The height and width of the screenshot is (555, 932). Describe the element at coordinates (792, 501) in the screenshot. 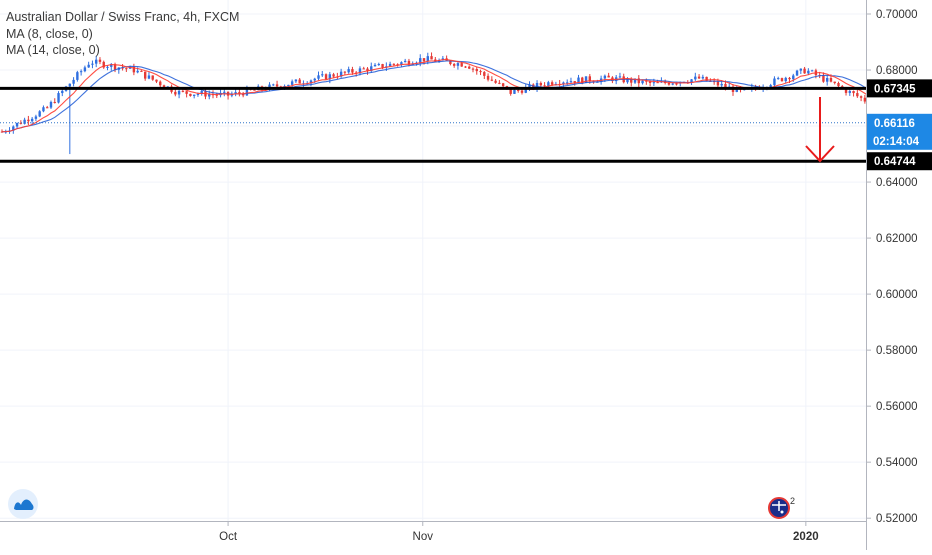

I see `event-badge-count: 2` at that location.